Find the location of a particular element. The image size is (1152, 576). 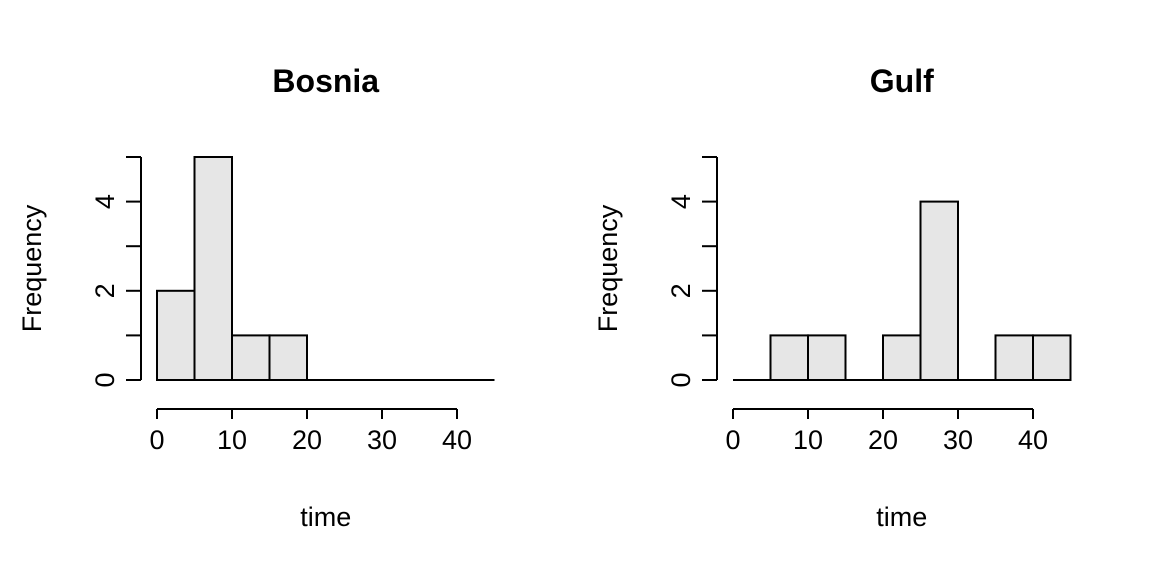

chart-title: Gulf is located at coordinates (902, 81).